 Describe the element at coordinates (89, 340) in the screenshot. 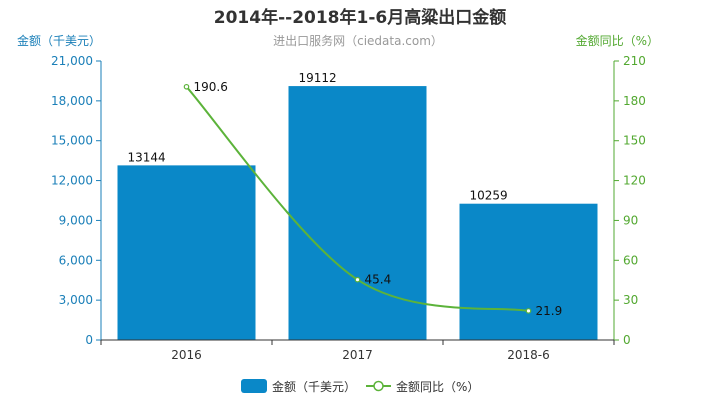

I see `left-axis-tick-label: 0` at that location.